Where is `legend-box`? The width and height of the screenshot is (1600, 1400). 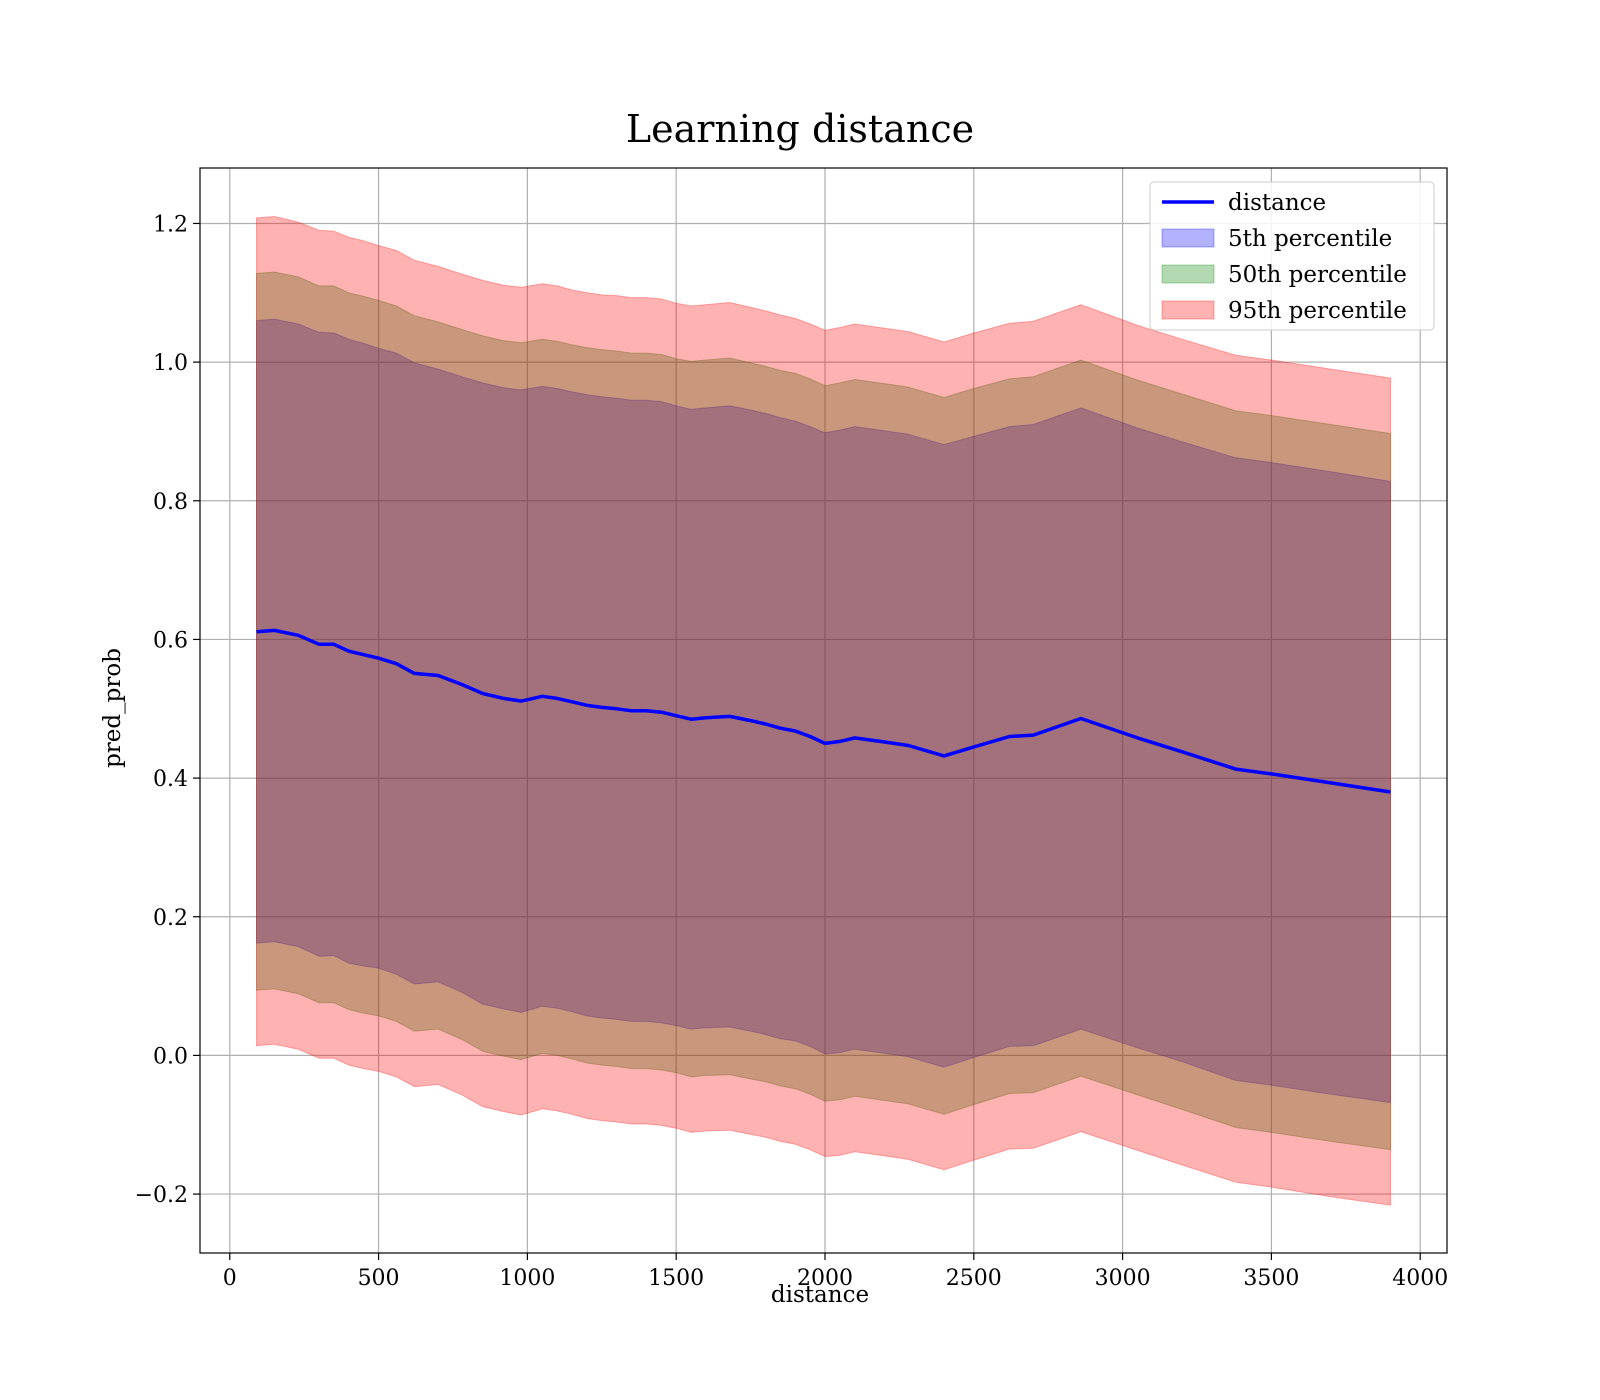 legend-box is located at coordinates (1292, 256).